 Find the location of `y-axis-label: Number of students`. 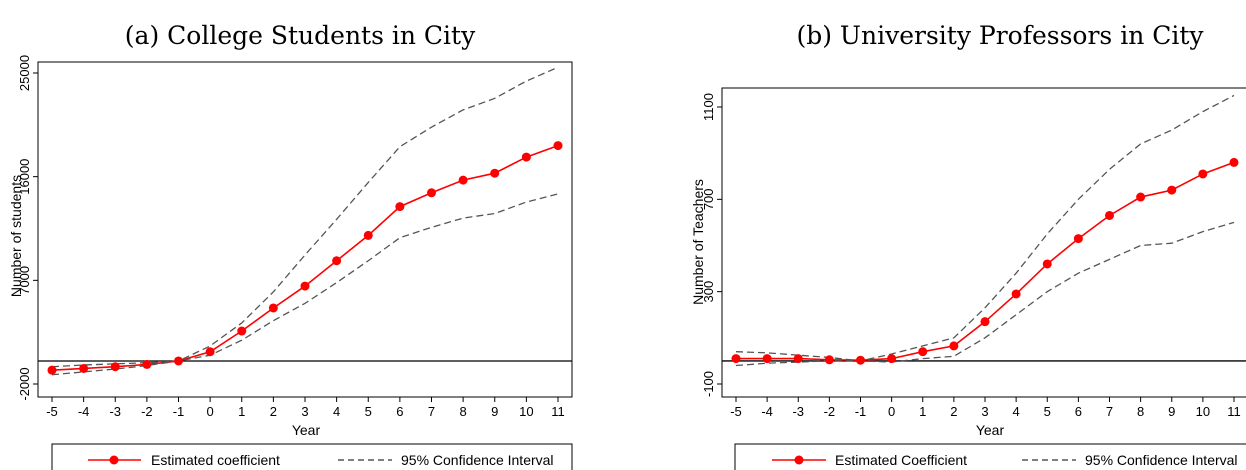

y-axis-label: Number of students is located at coordinates (16, 236).